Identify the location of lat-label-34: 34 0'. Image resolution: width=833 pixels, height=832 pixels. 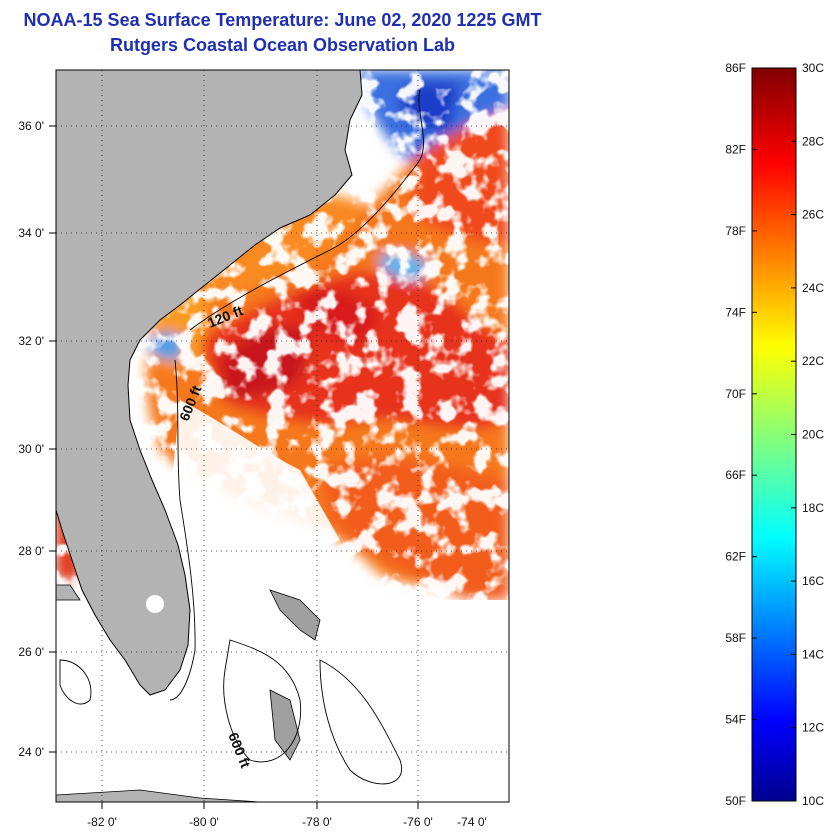
(31, 233).